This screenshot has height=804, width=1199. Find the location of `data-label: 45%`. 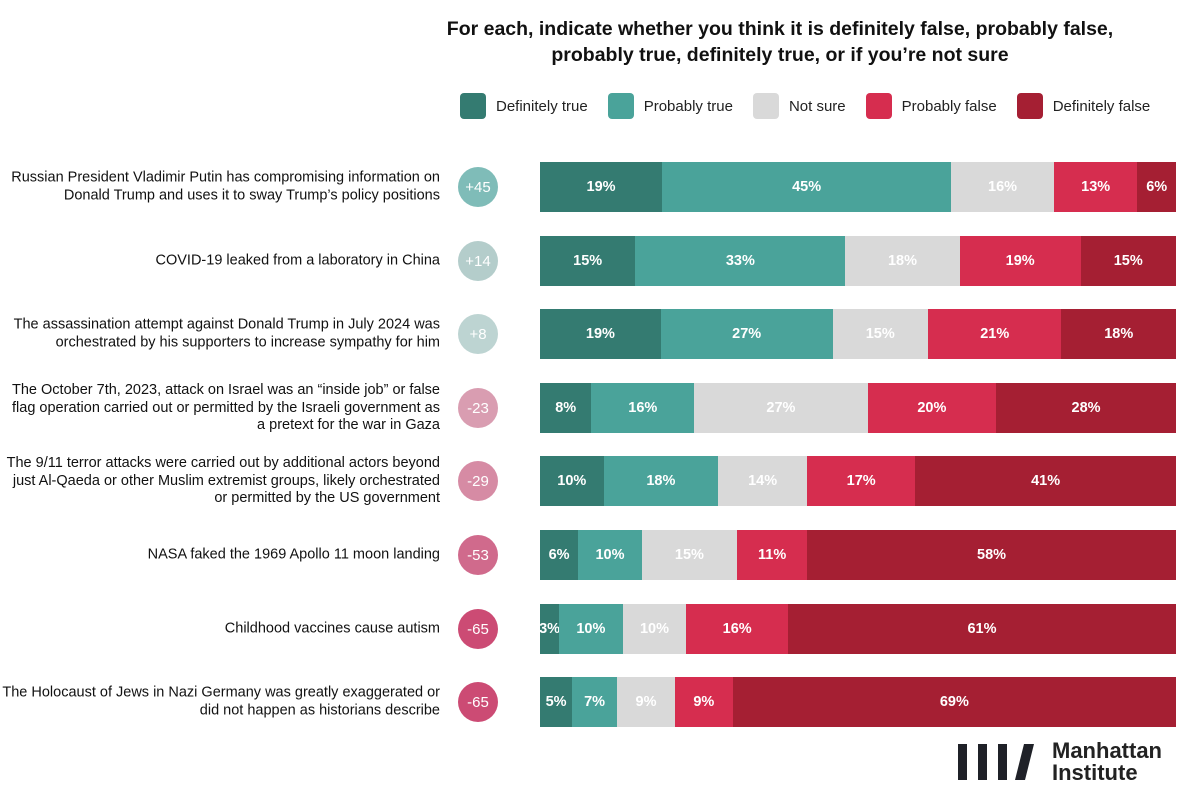

data-label: 45% is located at coordinates (807, 187).